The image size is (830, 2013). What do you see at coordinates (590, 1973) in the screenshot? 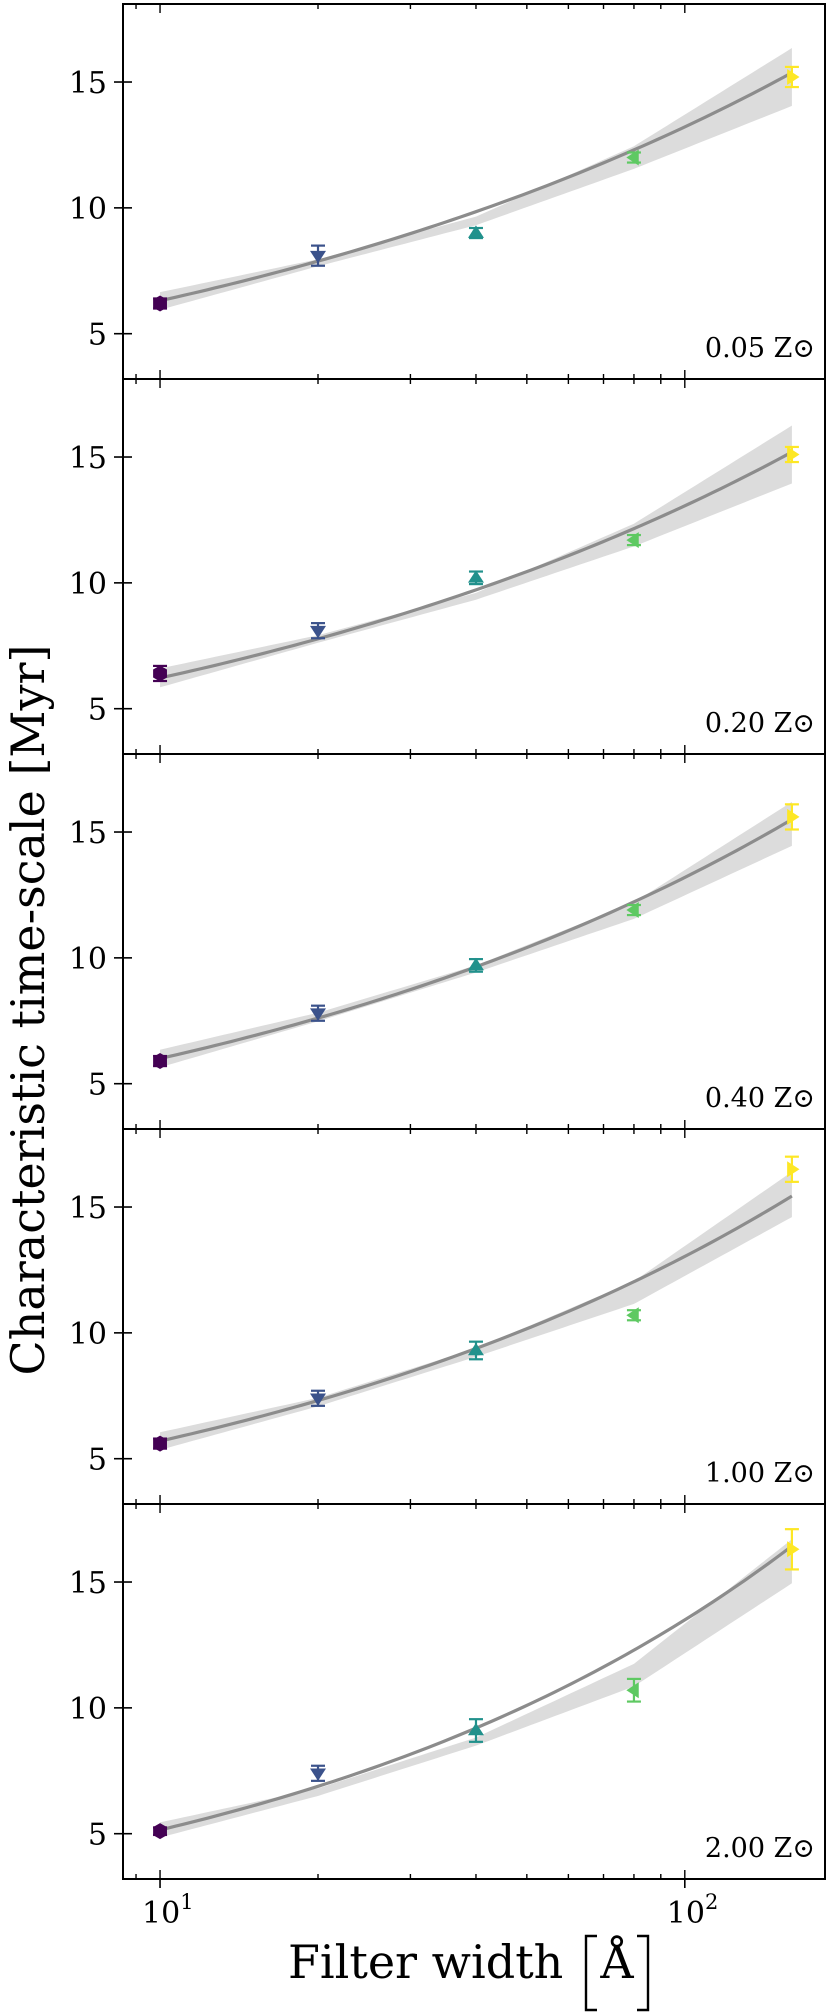
I see `x-axis-label-left-bracket` at bounding box center [590, 1973].